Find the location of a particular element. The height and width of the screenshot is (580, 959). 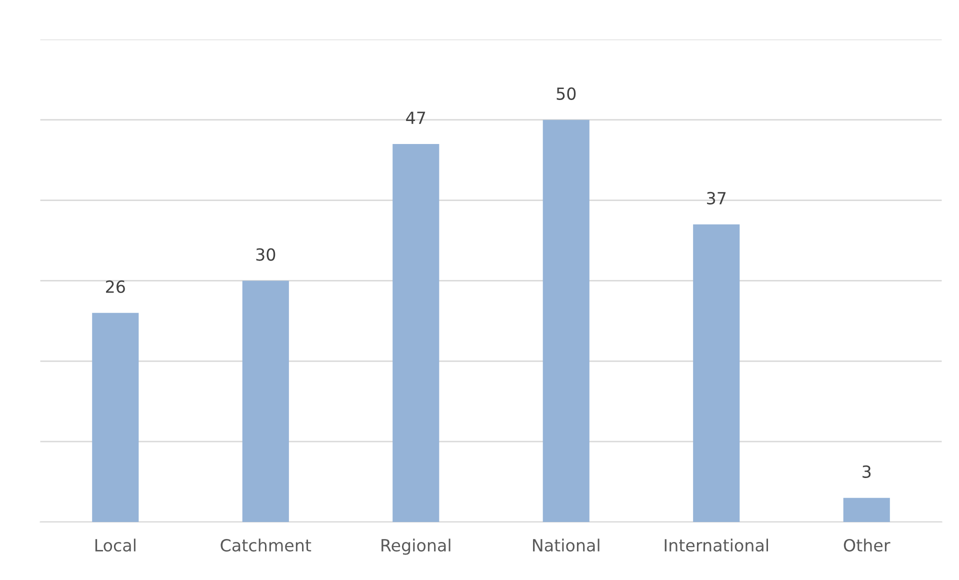

x-tick-label: Regional is located at coordinates (416, 546).